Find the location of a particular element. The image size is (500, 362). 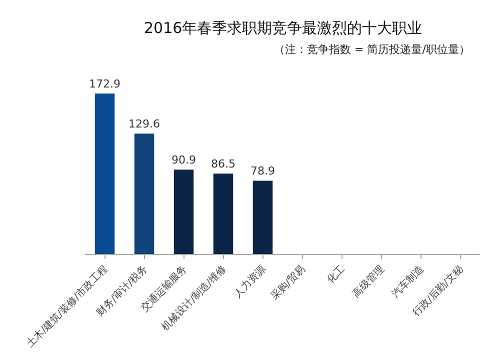

x-tick-label: 汽车制造 is located at coordinates (408, 281).